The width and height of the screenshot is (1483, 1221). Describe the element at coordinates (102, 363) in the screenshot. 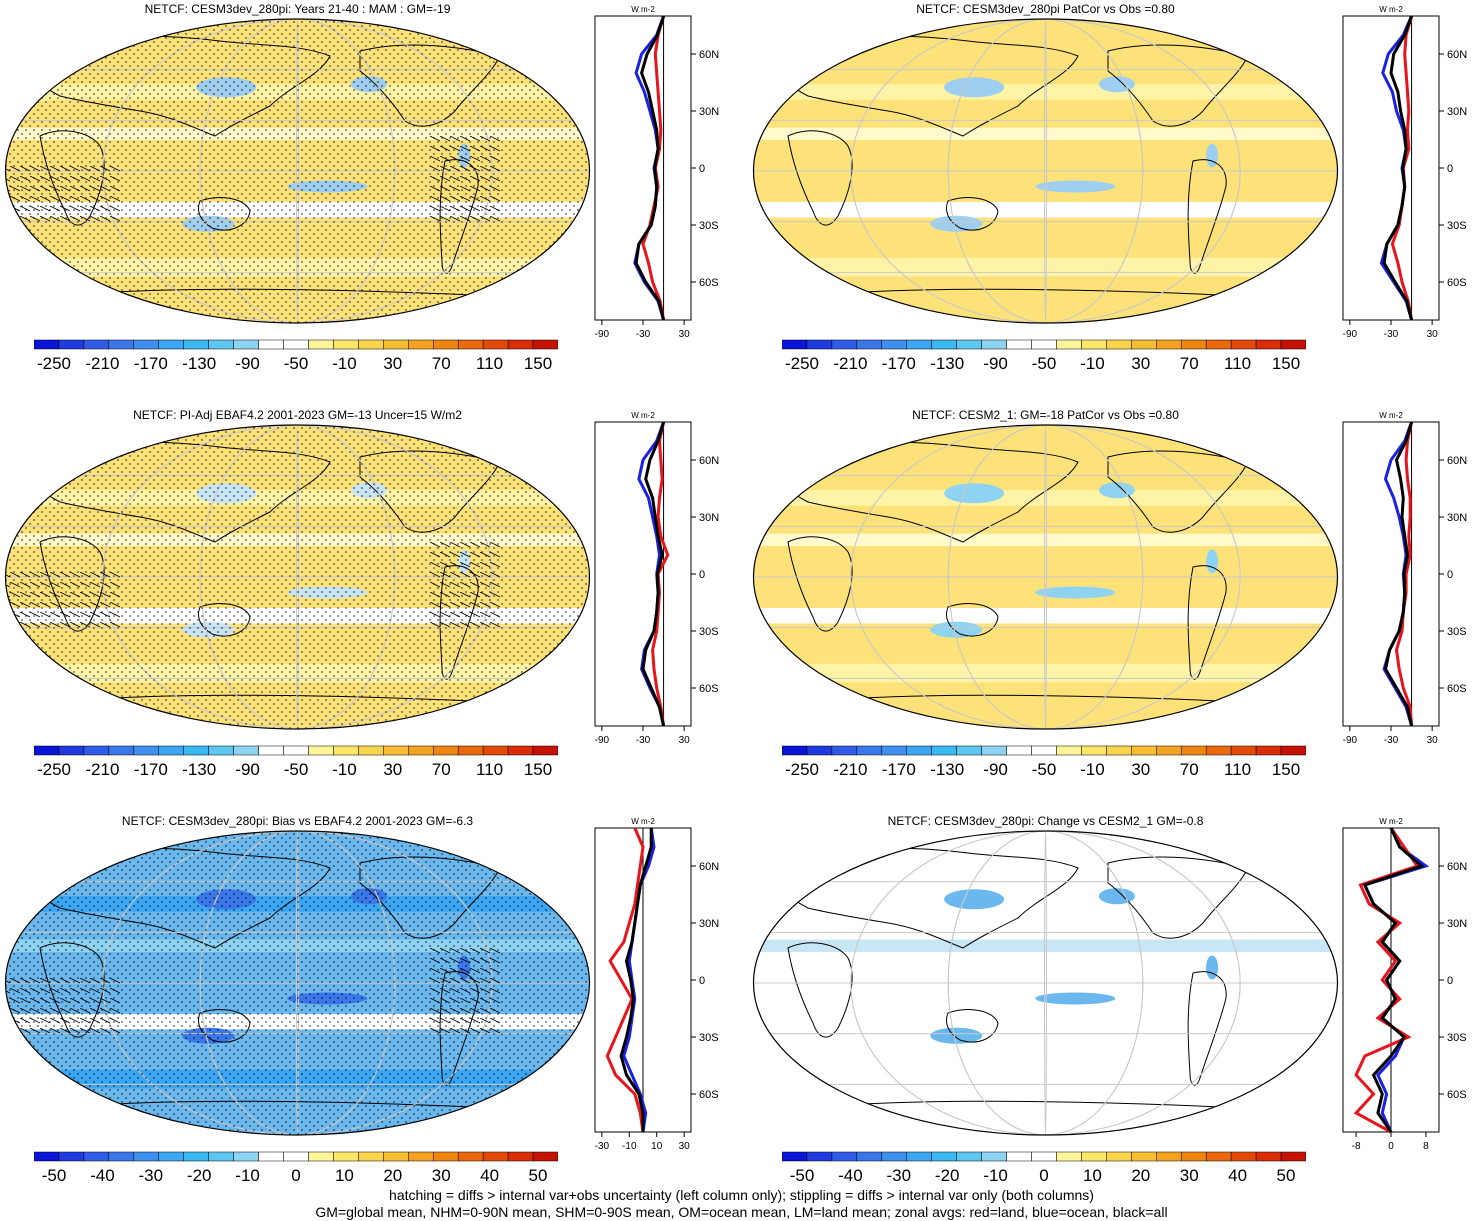

I see `colorbar-label: -210` at that location.